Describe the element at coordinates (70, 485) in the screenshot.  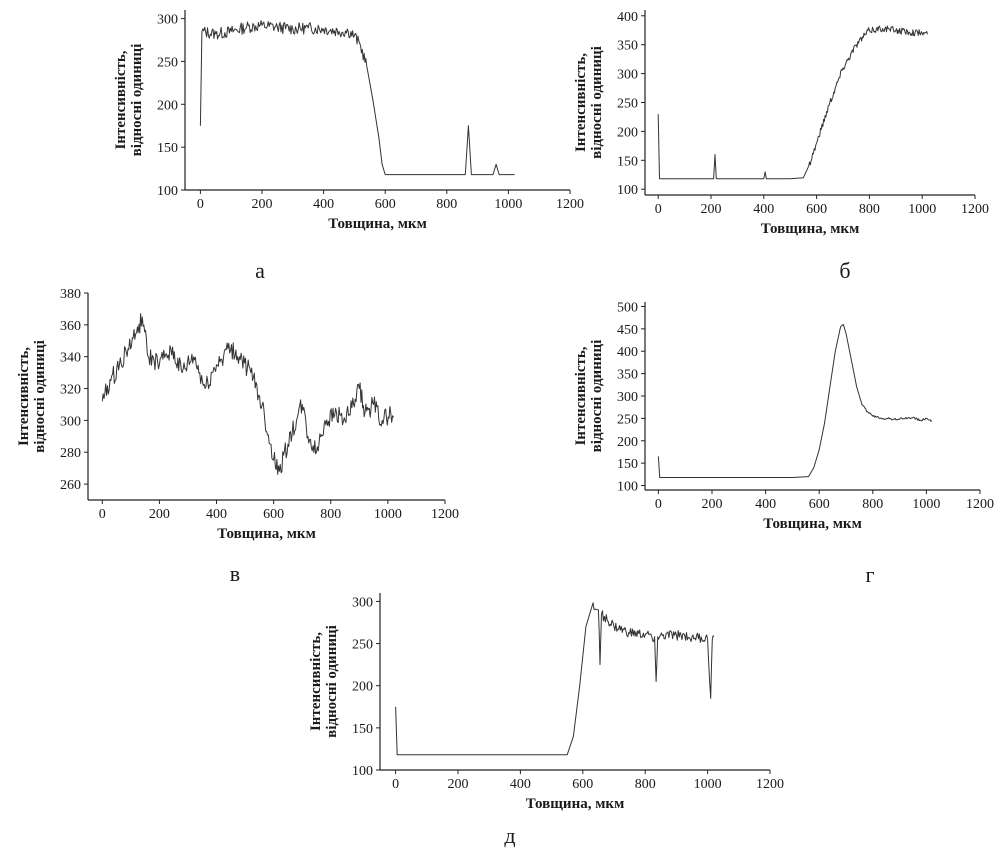
I see `y-tick-label: 260` at that location.